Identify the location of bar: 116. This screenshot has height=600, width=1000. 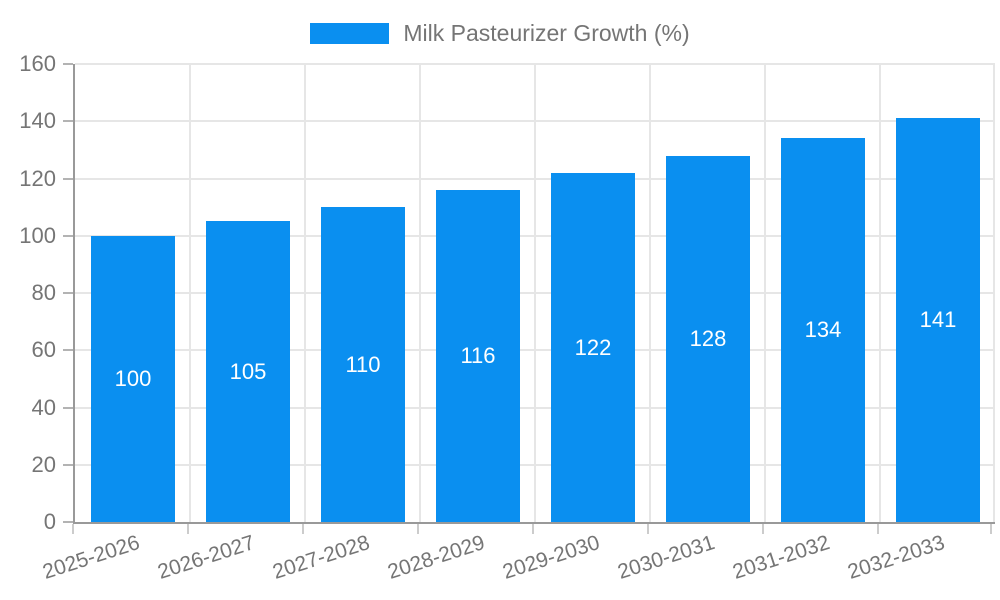
(478, 356).